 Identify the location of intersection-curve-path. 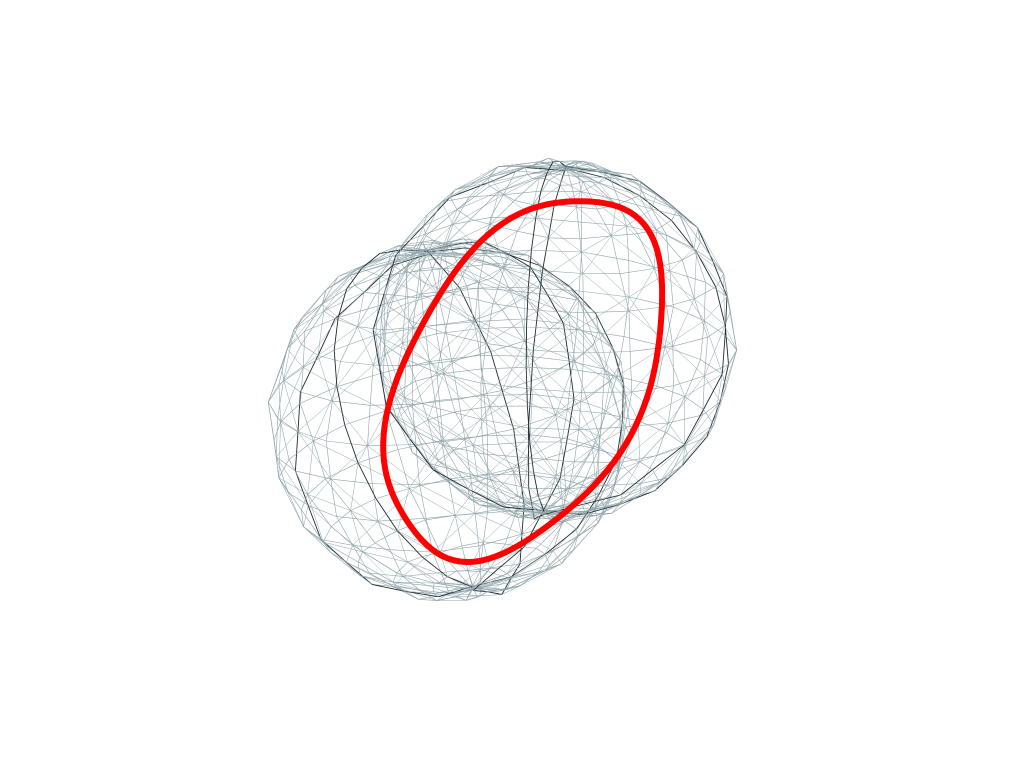
(523, 381).